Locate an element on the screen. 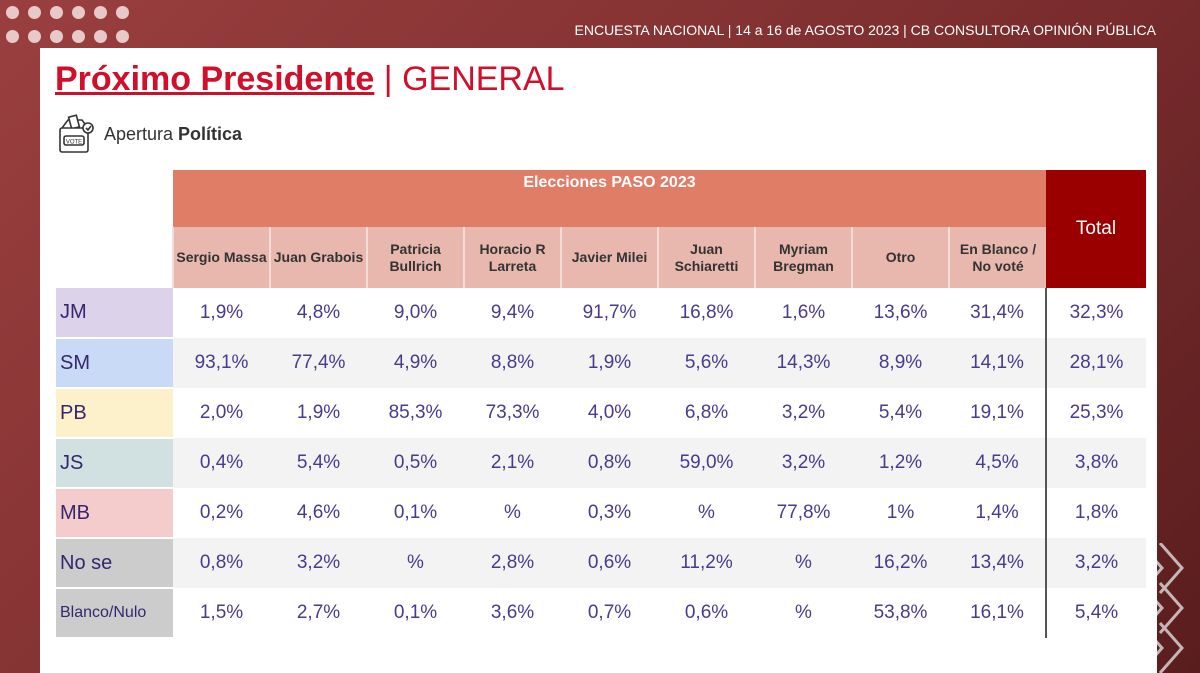  value-cell: 13,6% is located at coordinates (900, 312).